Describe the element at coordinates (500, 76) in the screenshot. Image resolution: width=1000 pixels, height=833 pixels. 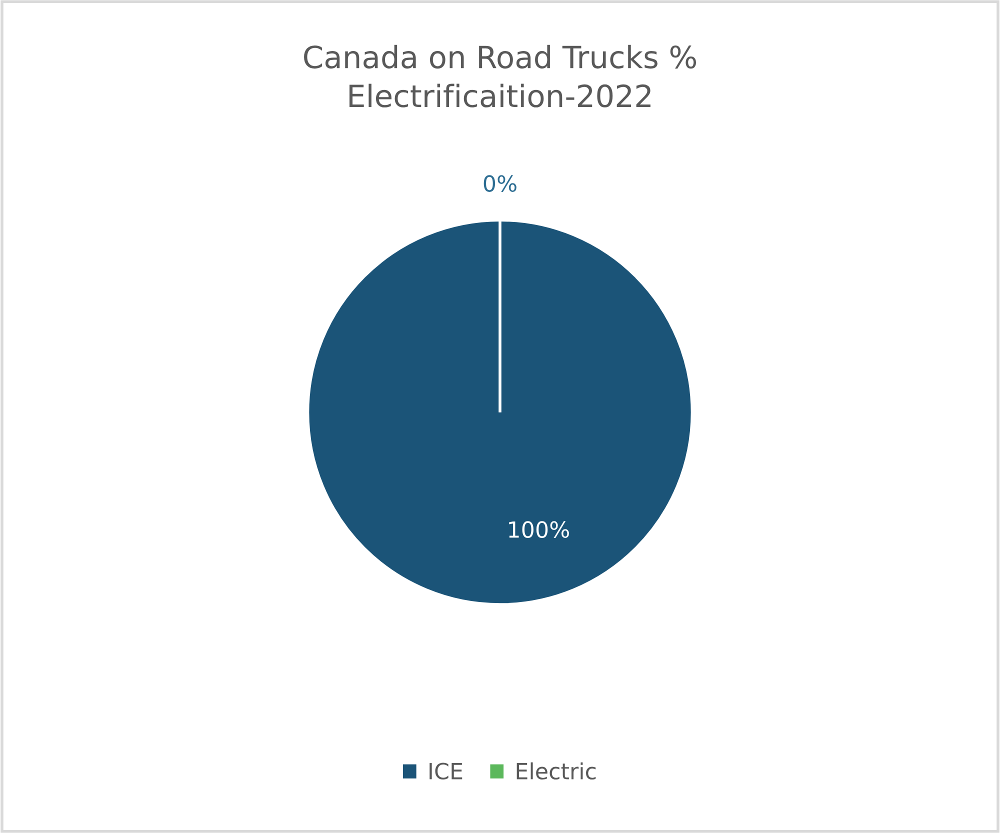
I see `chart-title: Canada on Road Trucks % Electrificaition-2022` at that location.